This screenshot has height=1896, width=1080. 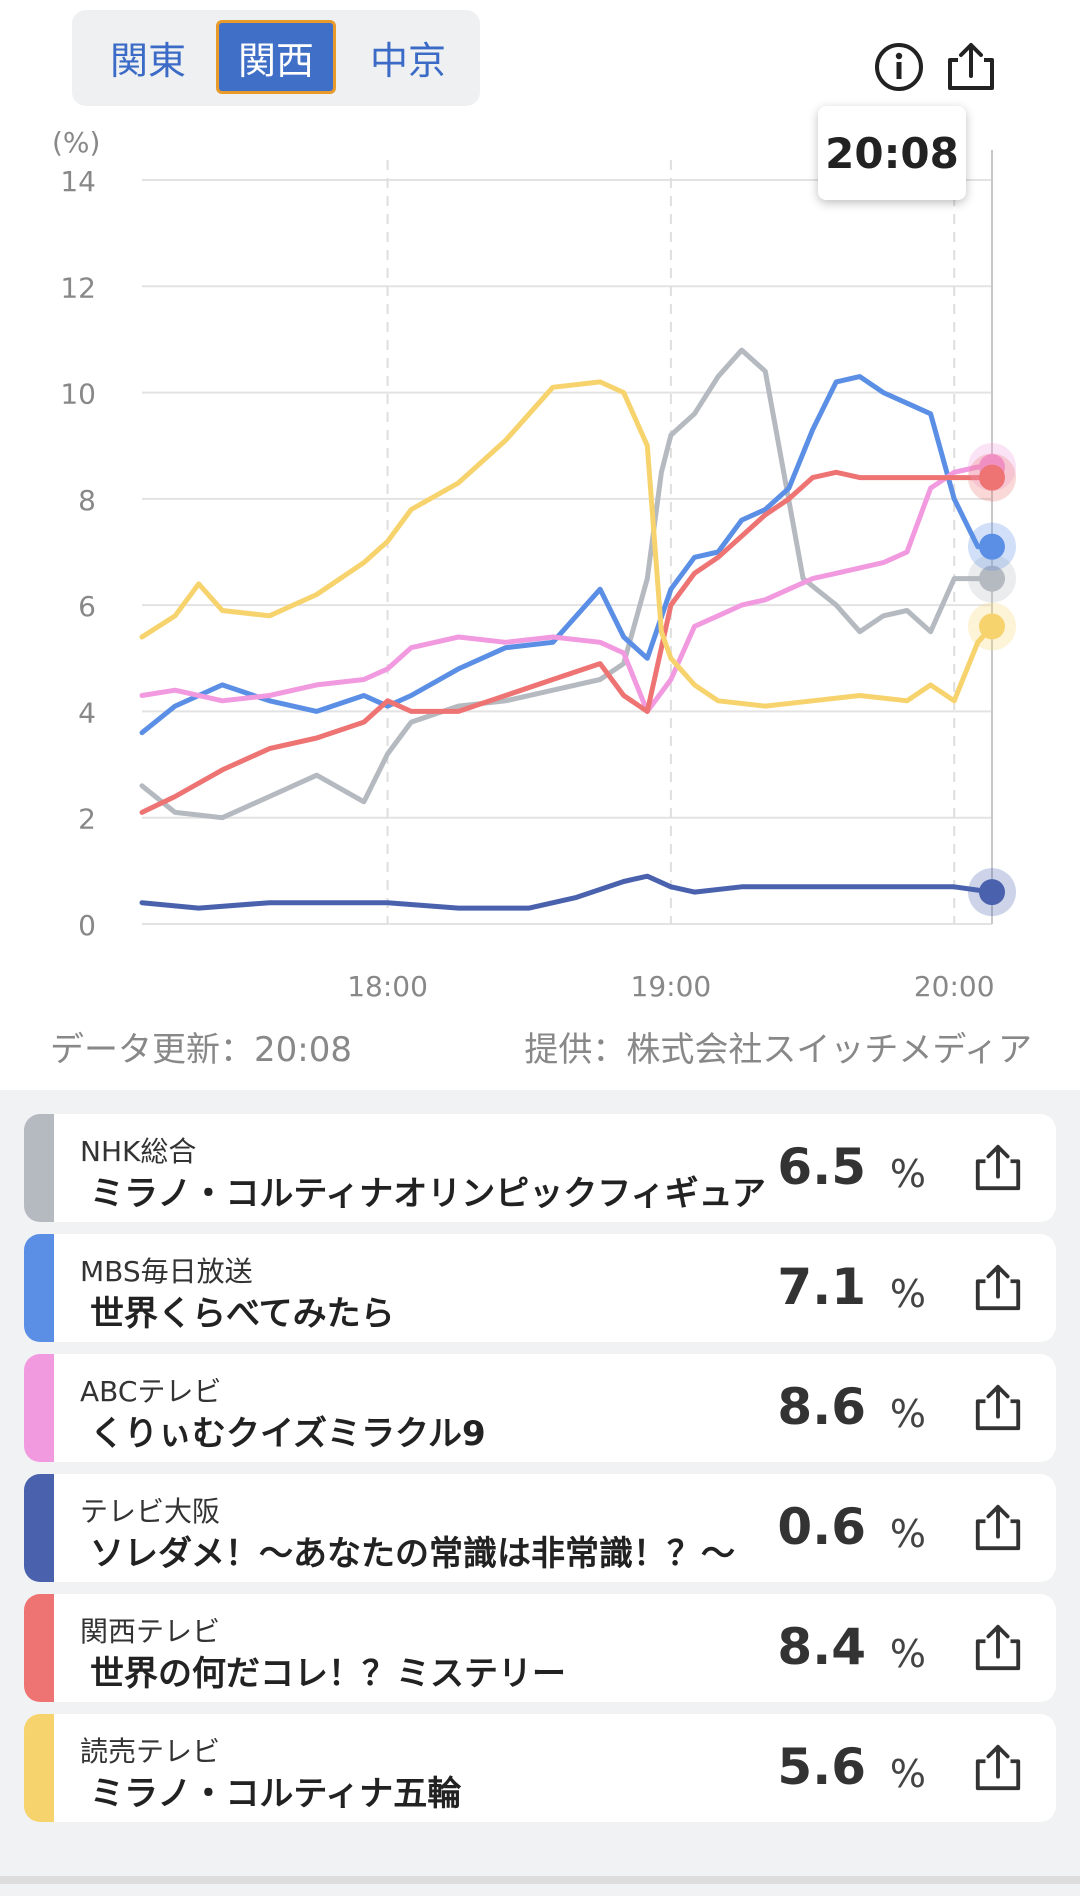 I want to click on program-title: くりぃむクイズミラクル9, so click(x=288, y=1434).